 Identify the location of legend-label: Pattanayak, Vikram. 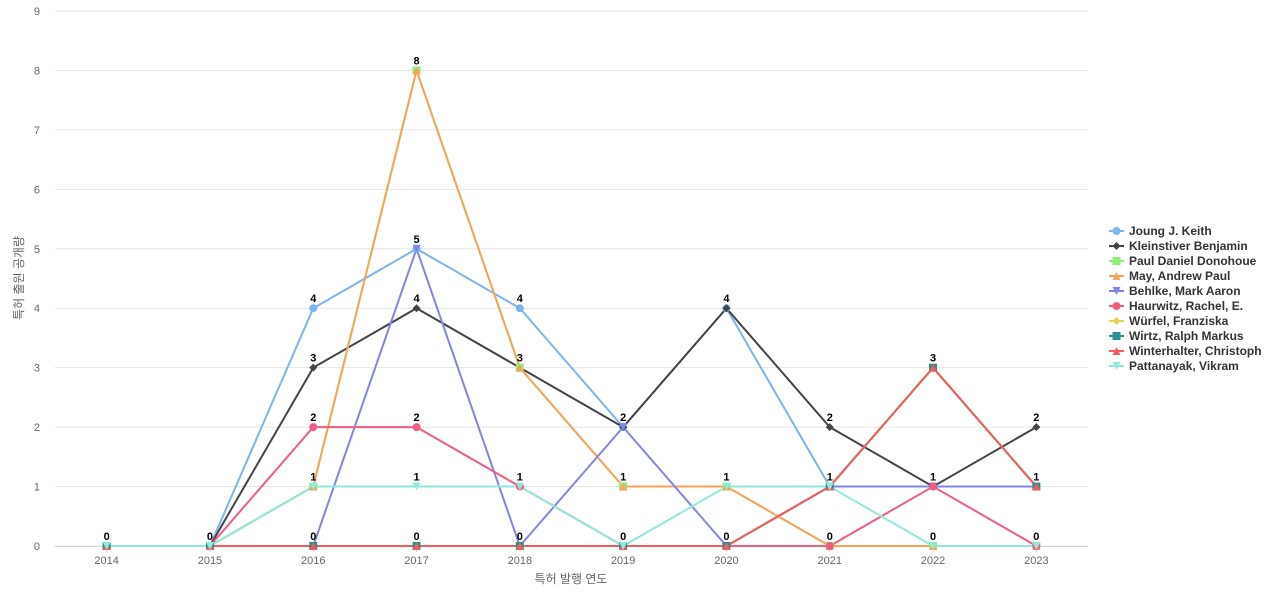
(1184, 366).